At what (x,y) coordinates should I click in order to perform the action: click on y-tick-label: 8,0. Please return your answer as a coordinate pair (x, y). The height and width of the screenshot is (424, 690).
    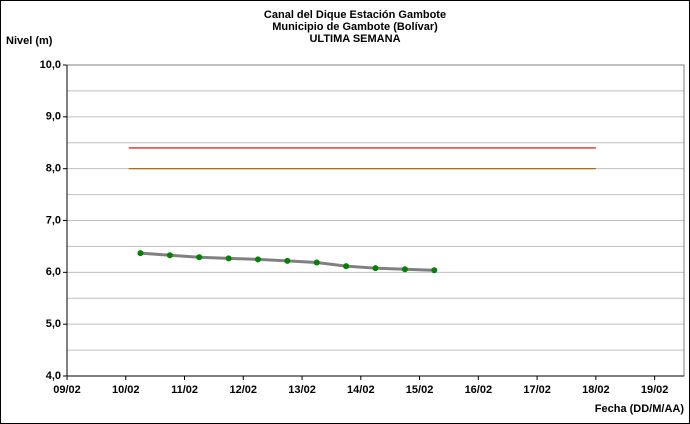
    Looking at the image, I should click on (53, 169).